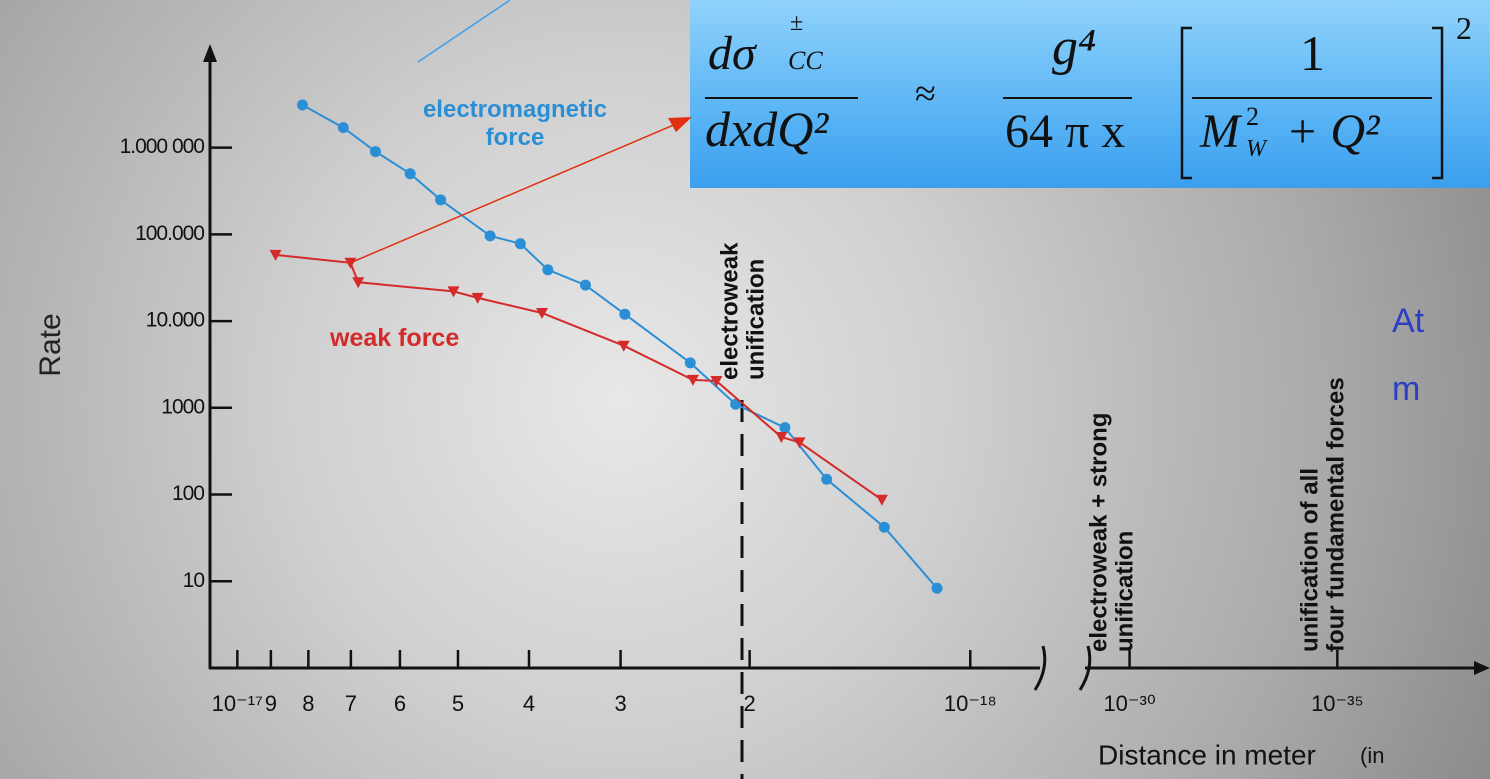 The height and width of the screenshot is (779, 1490). What do you see at coordinates (797, 23) in the screenshot?
I see `formula-text: ±` at bounding box center [797, 23].